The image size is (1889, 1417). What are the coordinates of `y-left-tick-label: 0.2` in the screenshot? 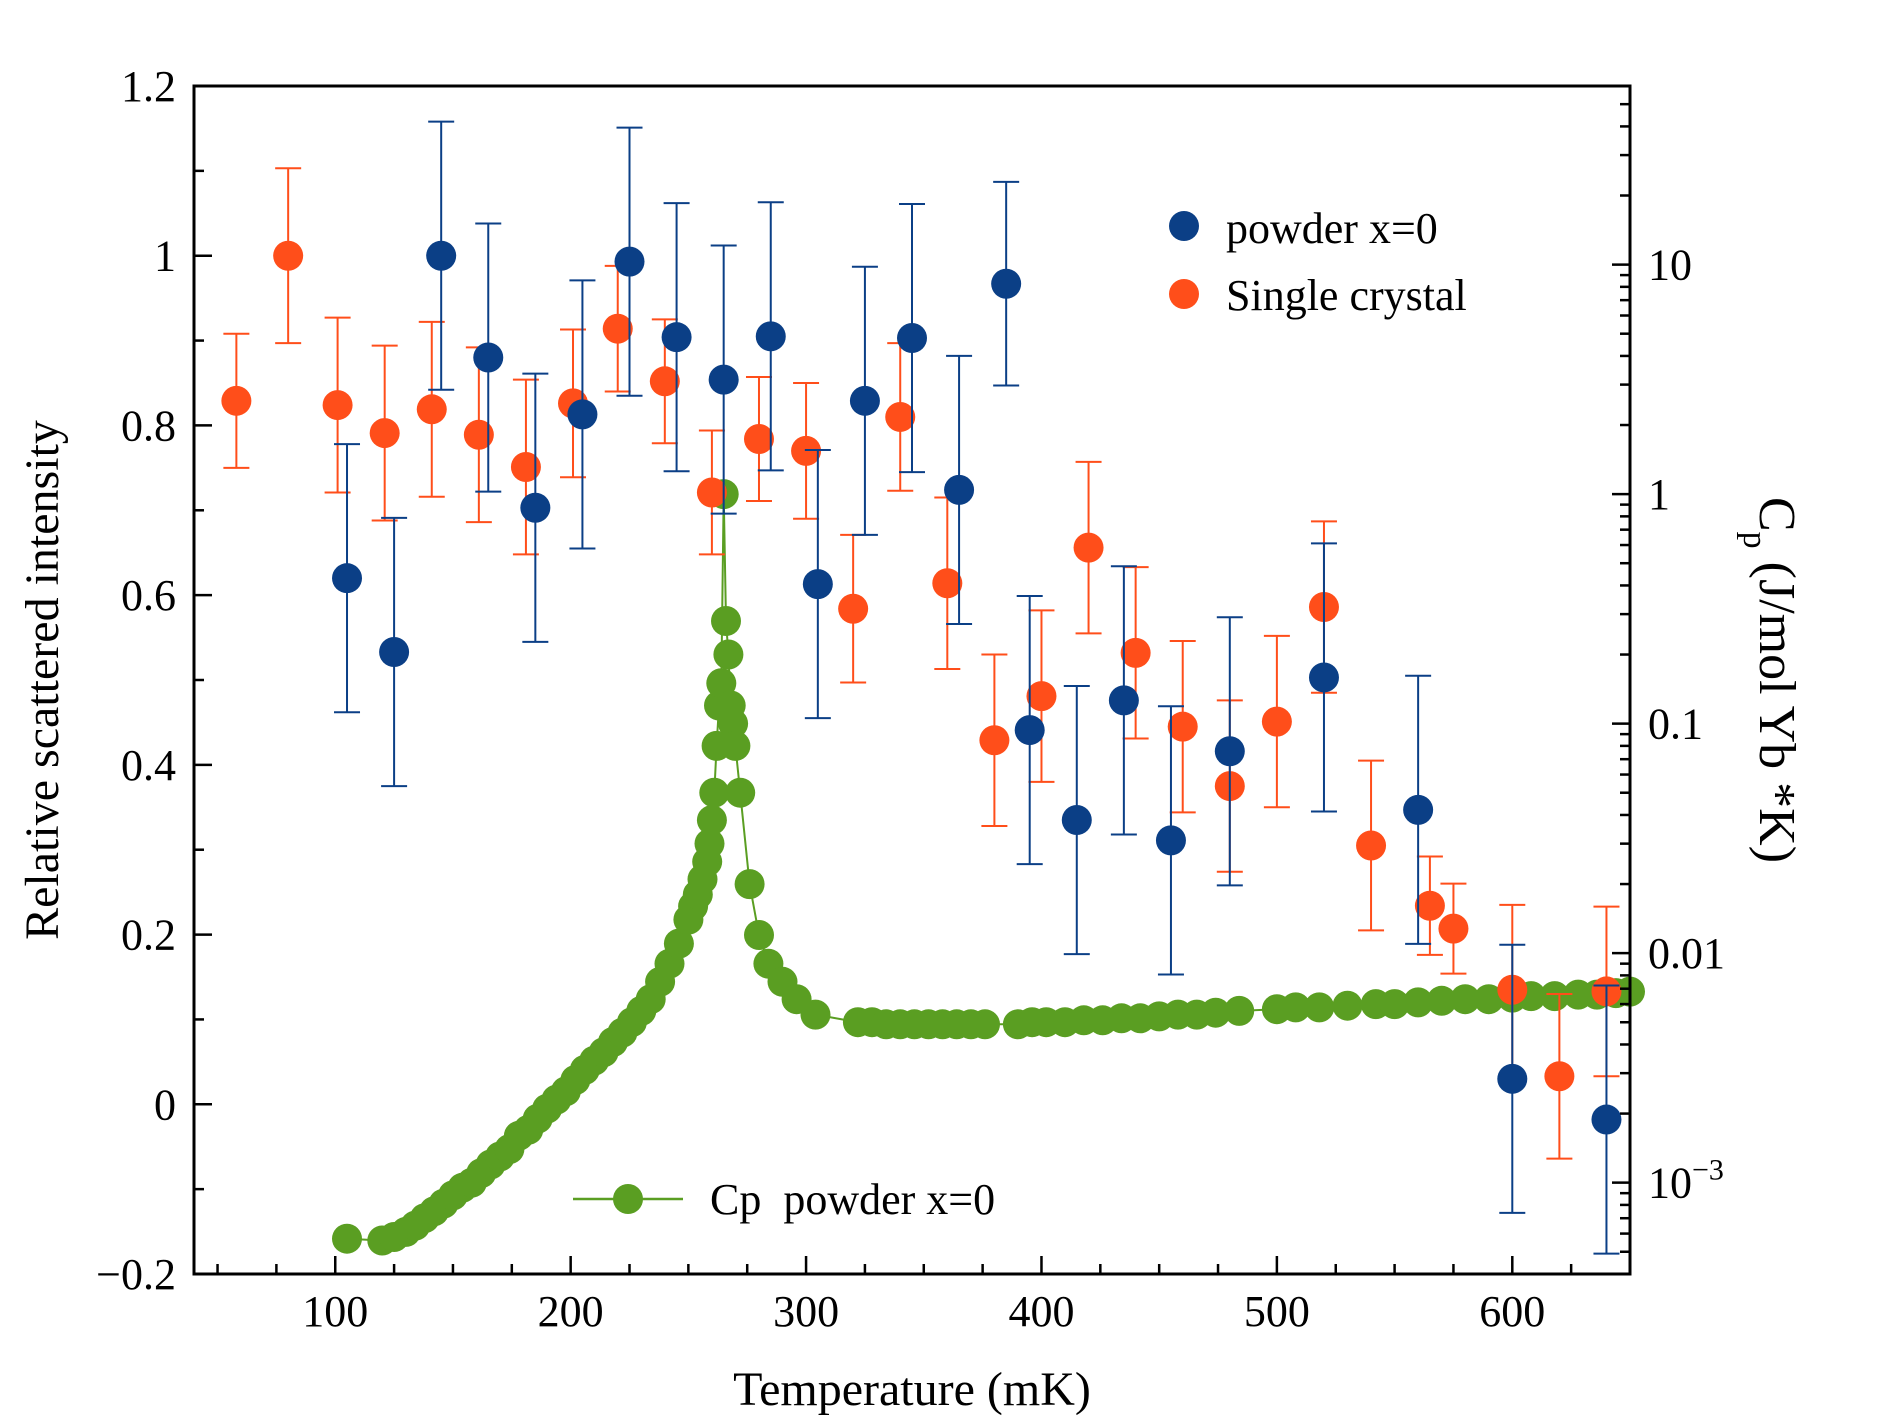 It's located at (148, 935).